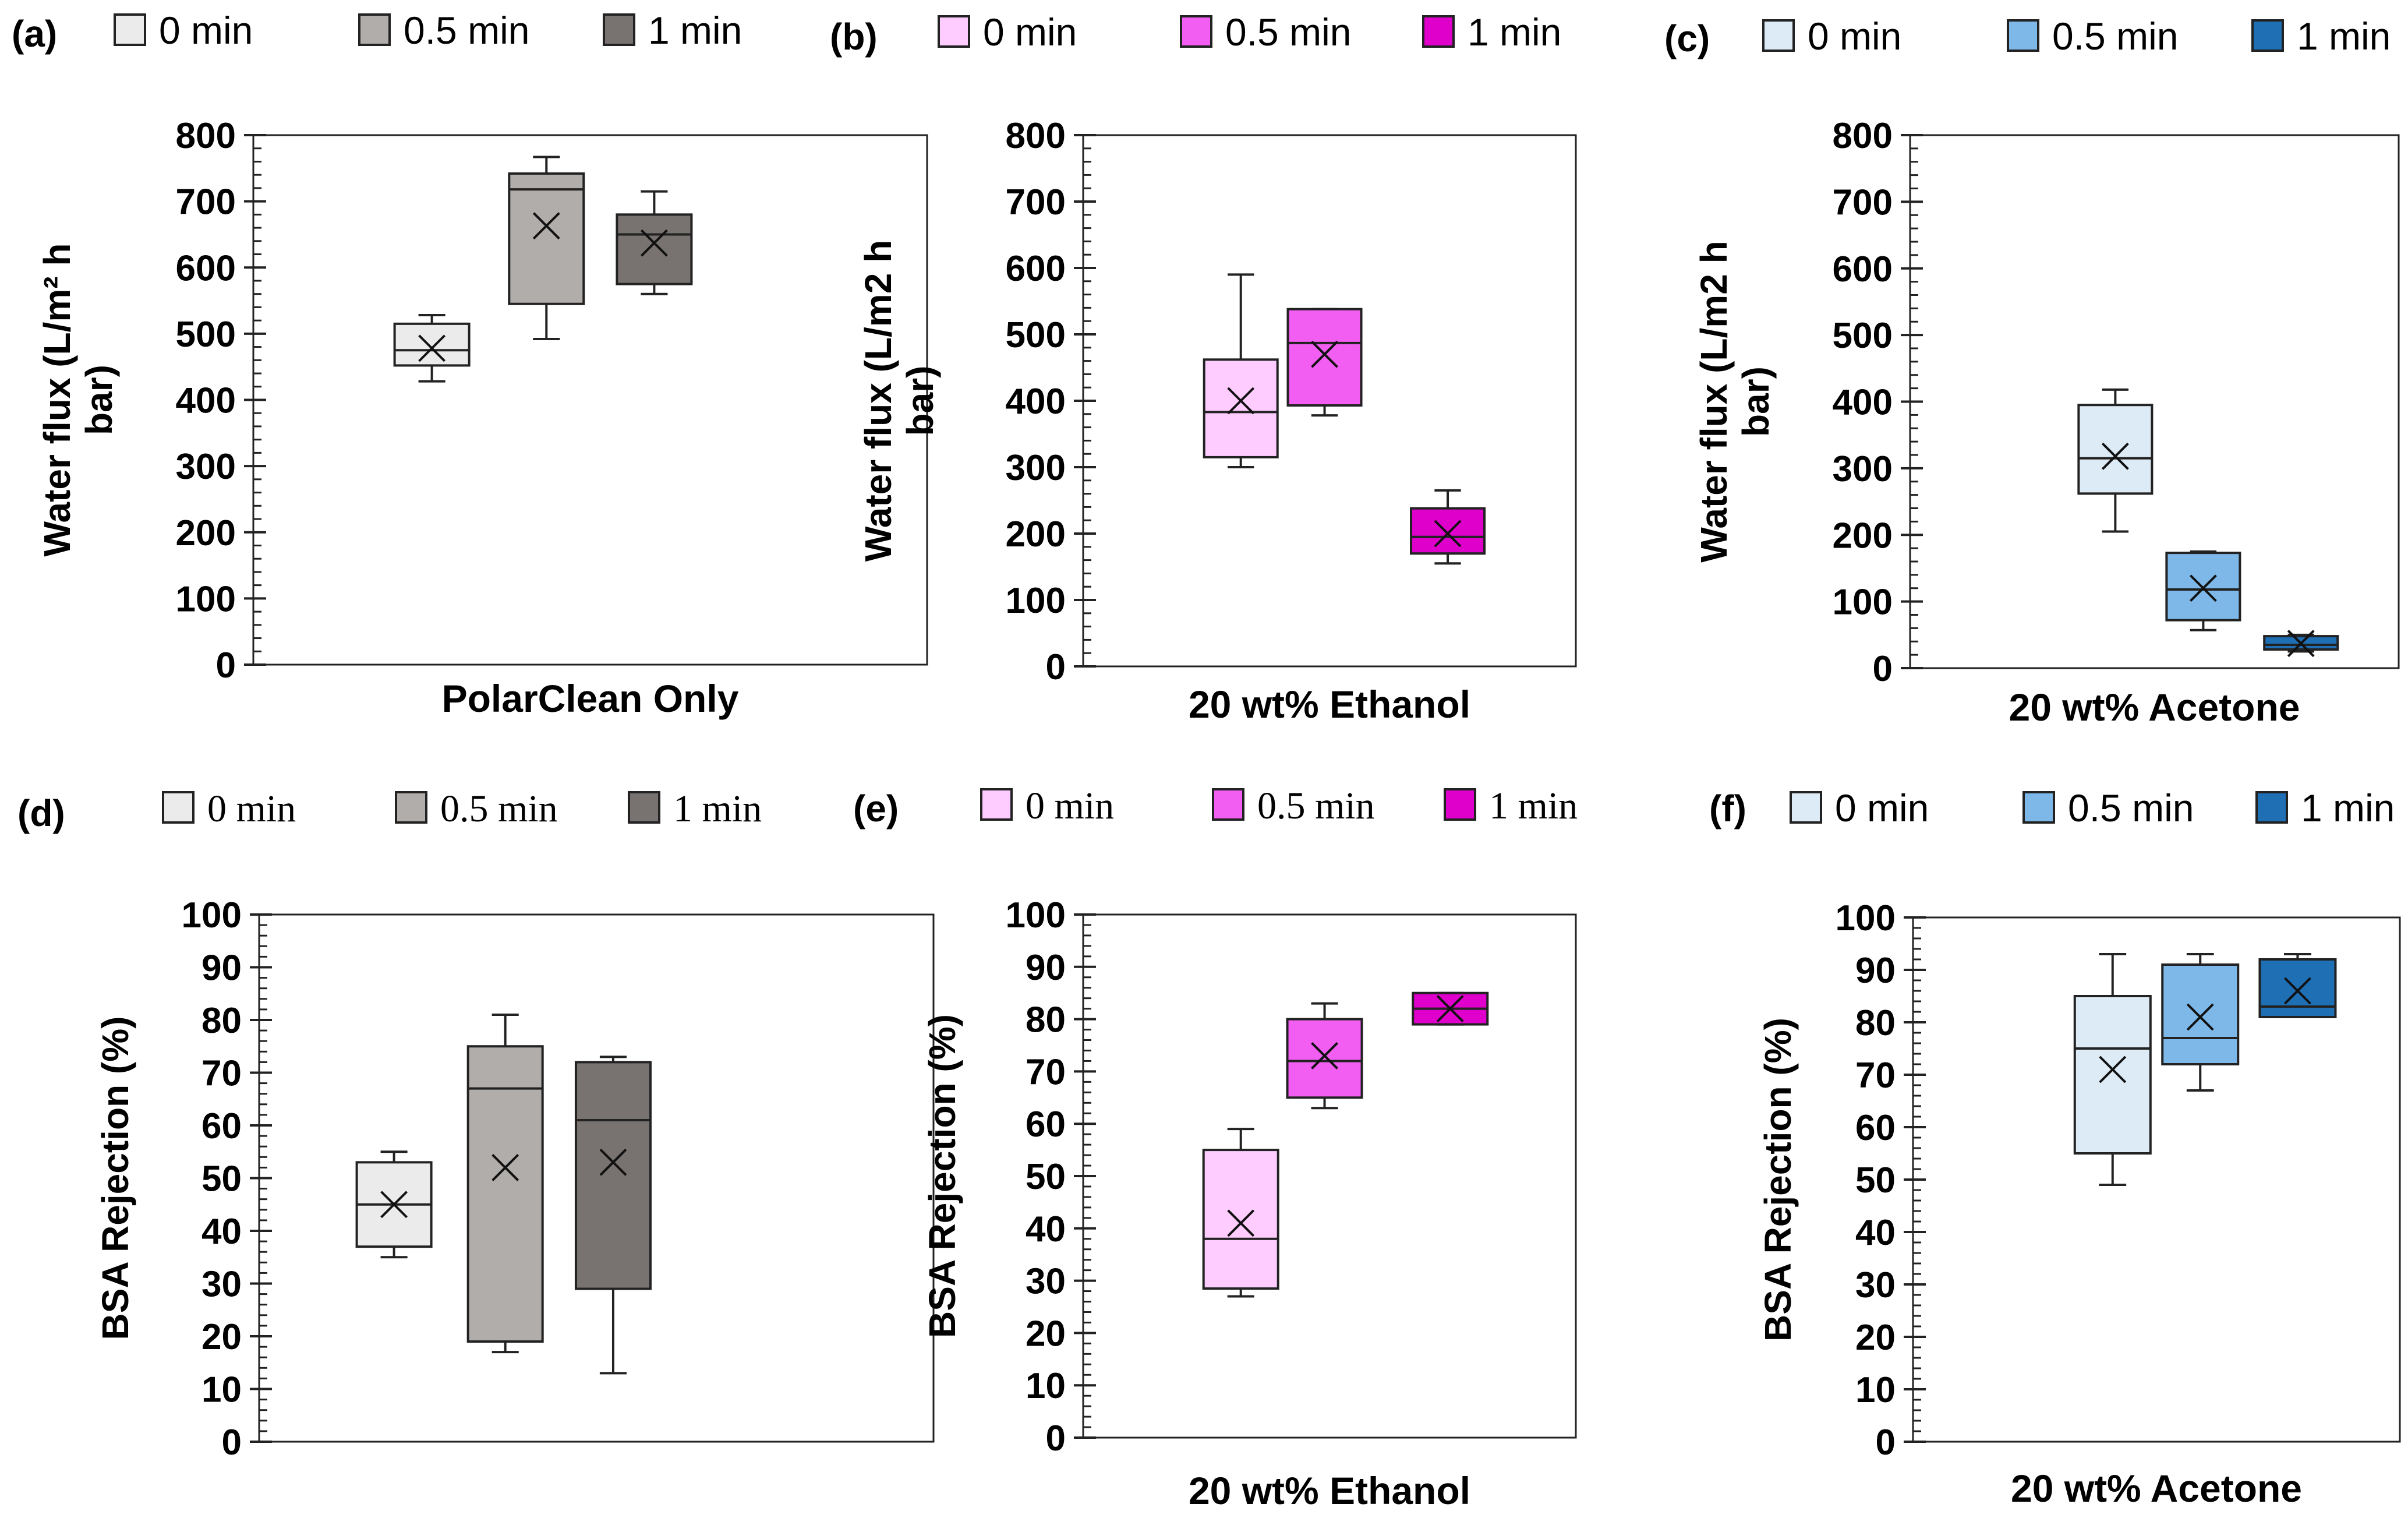  I want to click on x-axis-title: PolarClean Only, so click(590, 698).